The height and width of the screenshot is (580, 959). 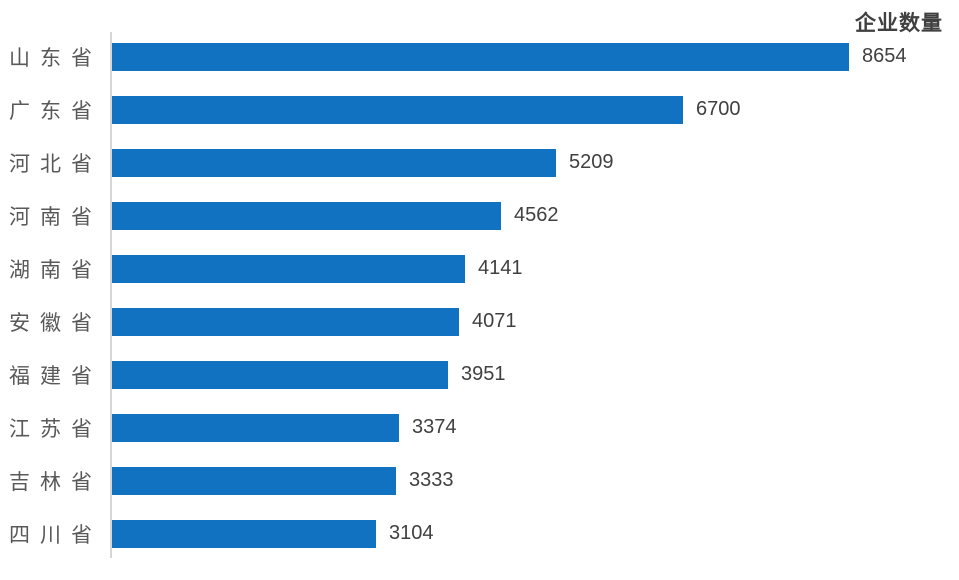 I want to click on chart-row: 广东省 6700, so click(x=479, y=109).